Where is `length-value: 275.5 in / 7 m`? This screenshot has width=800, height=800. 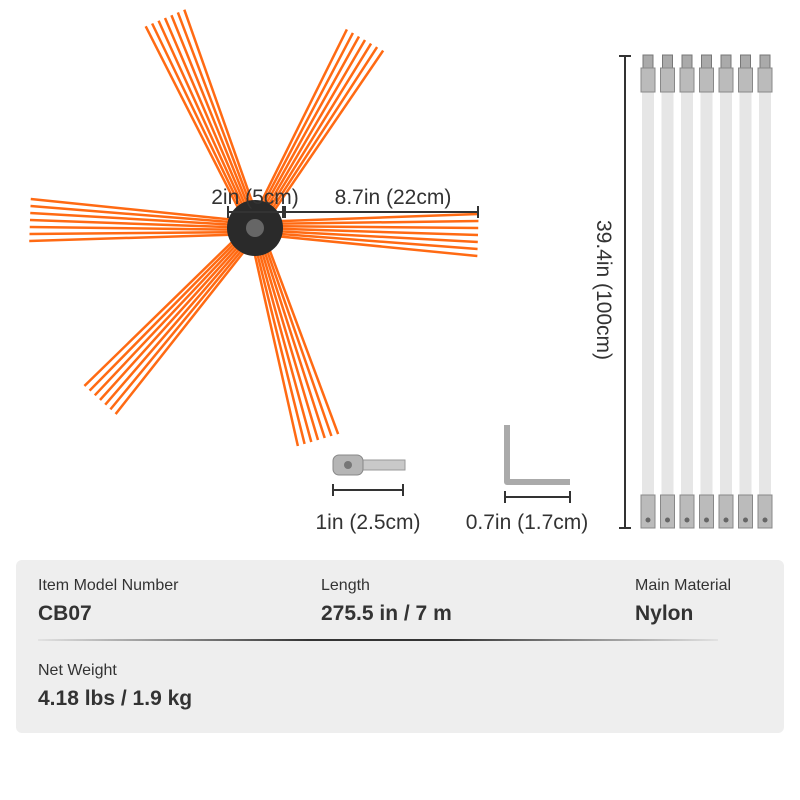 length-value: 275.5 in / 7 m is located at coordinates (386, 613).